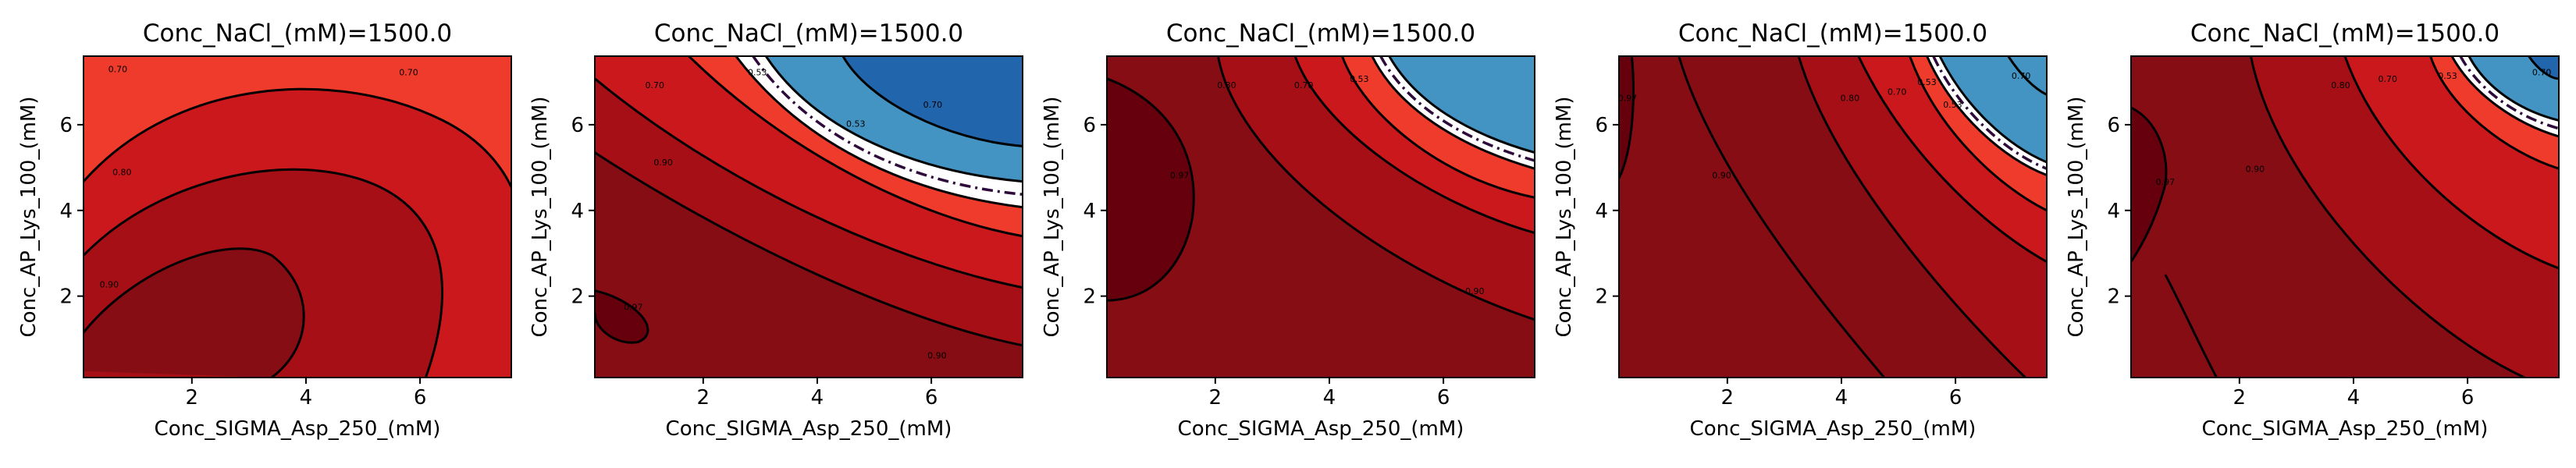  I want to click on contour-plot-area: 0.97 0.90 0.80 0.70 0.53 0.53 0.70, so click(1833, 217).